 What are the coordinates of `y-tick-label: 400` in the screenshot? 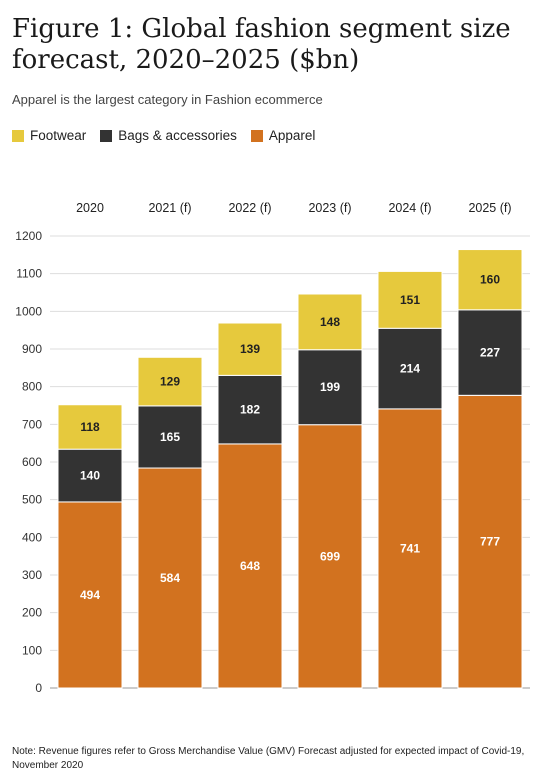 It's located at (32, 537).